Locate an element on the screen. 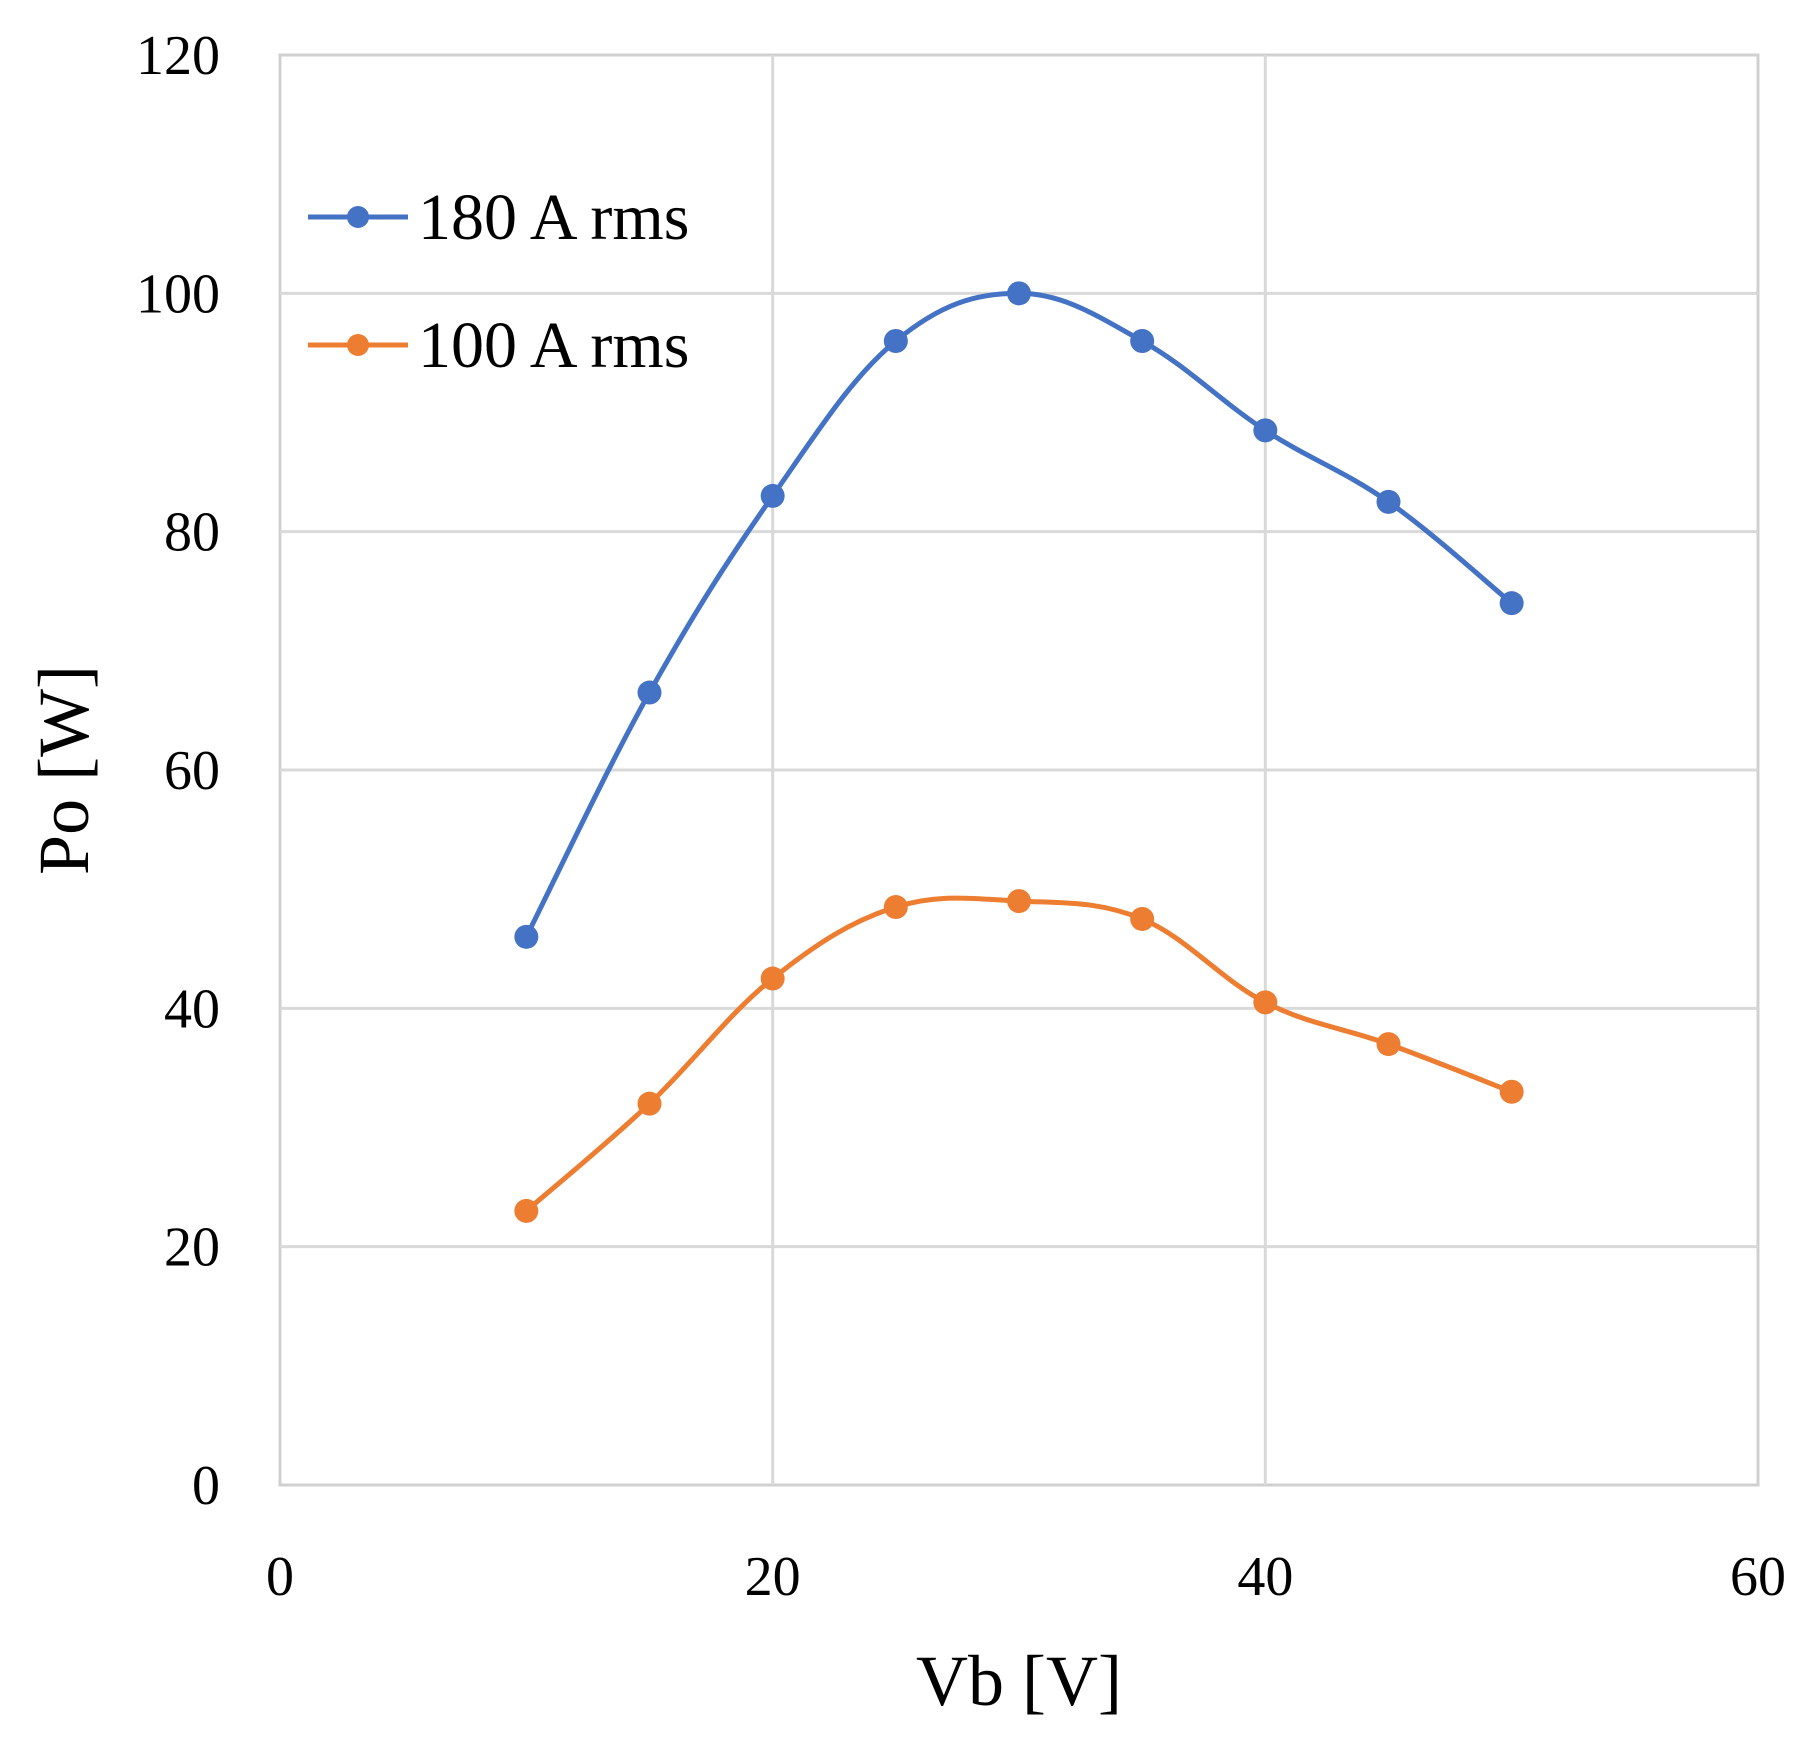 This screenshot has height=1742, width=1811. x-axis-title: Vb [V] is located at coordinates (1019, 1681).